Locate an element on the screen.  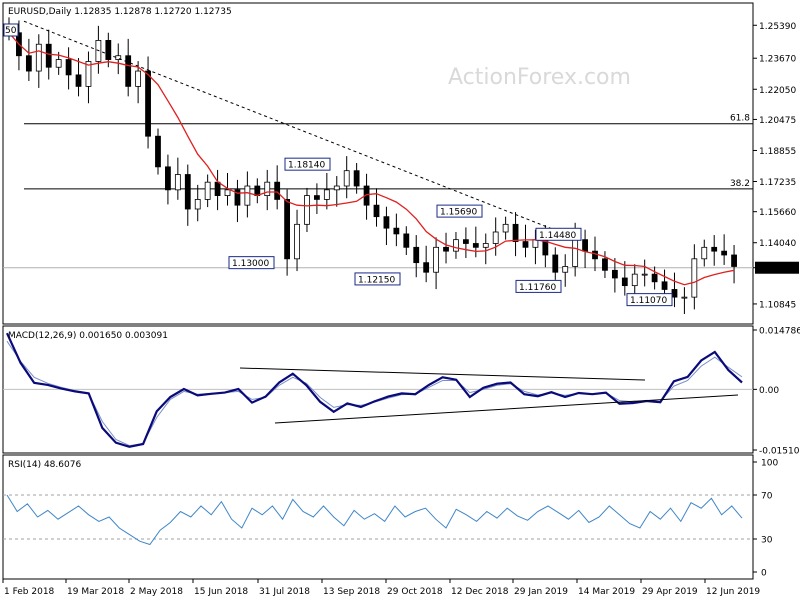
macd-tick-label: 0.00 is located at coordinates (769, 391).